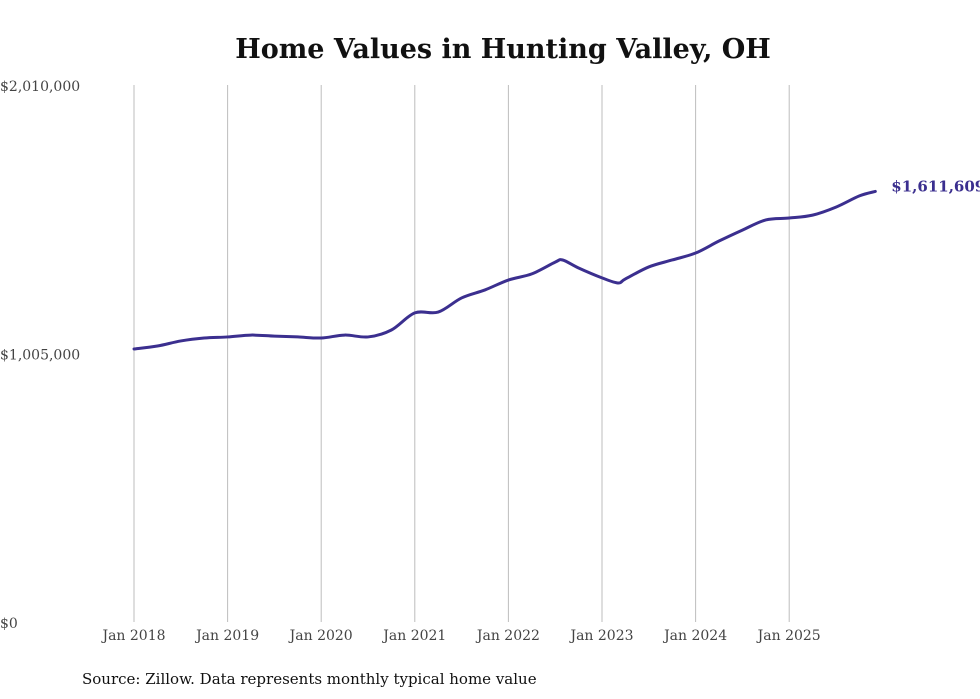 The image size is (980, 699). Describe the element at coordinates (320, 636) in the screenshot. I see `x-tick-label: Jan 2020` at that location.